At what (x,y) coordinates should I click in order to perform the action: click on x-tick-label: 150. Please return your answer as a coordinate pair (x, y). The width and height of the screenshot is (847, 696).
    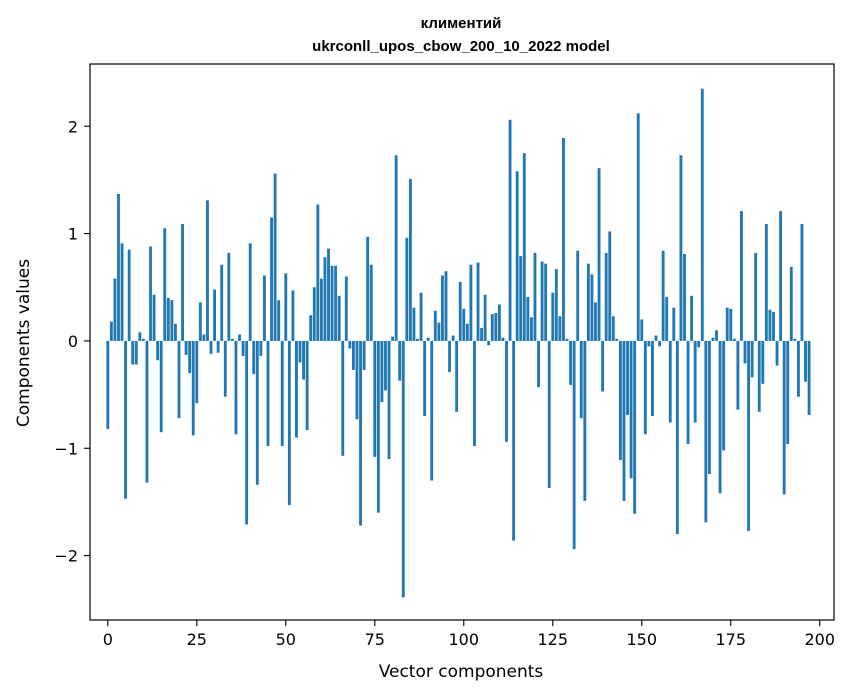
    Looking at the image, I should click on (641, 639).